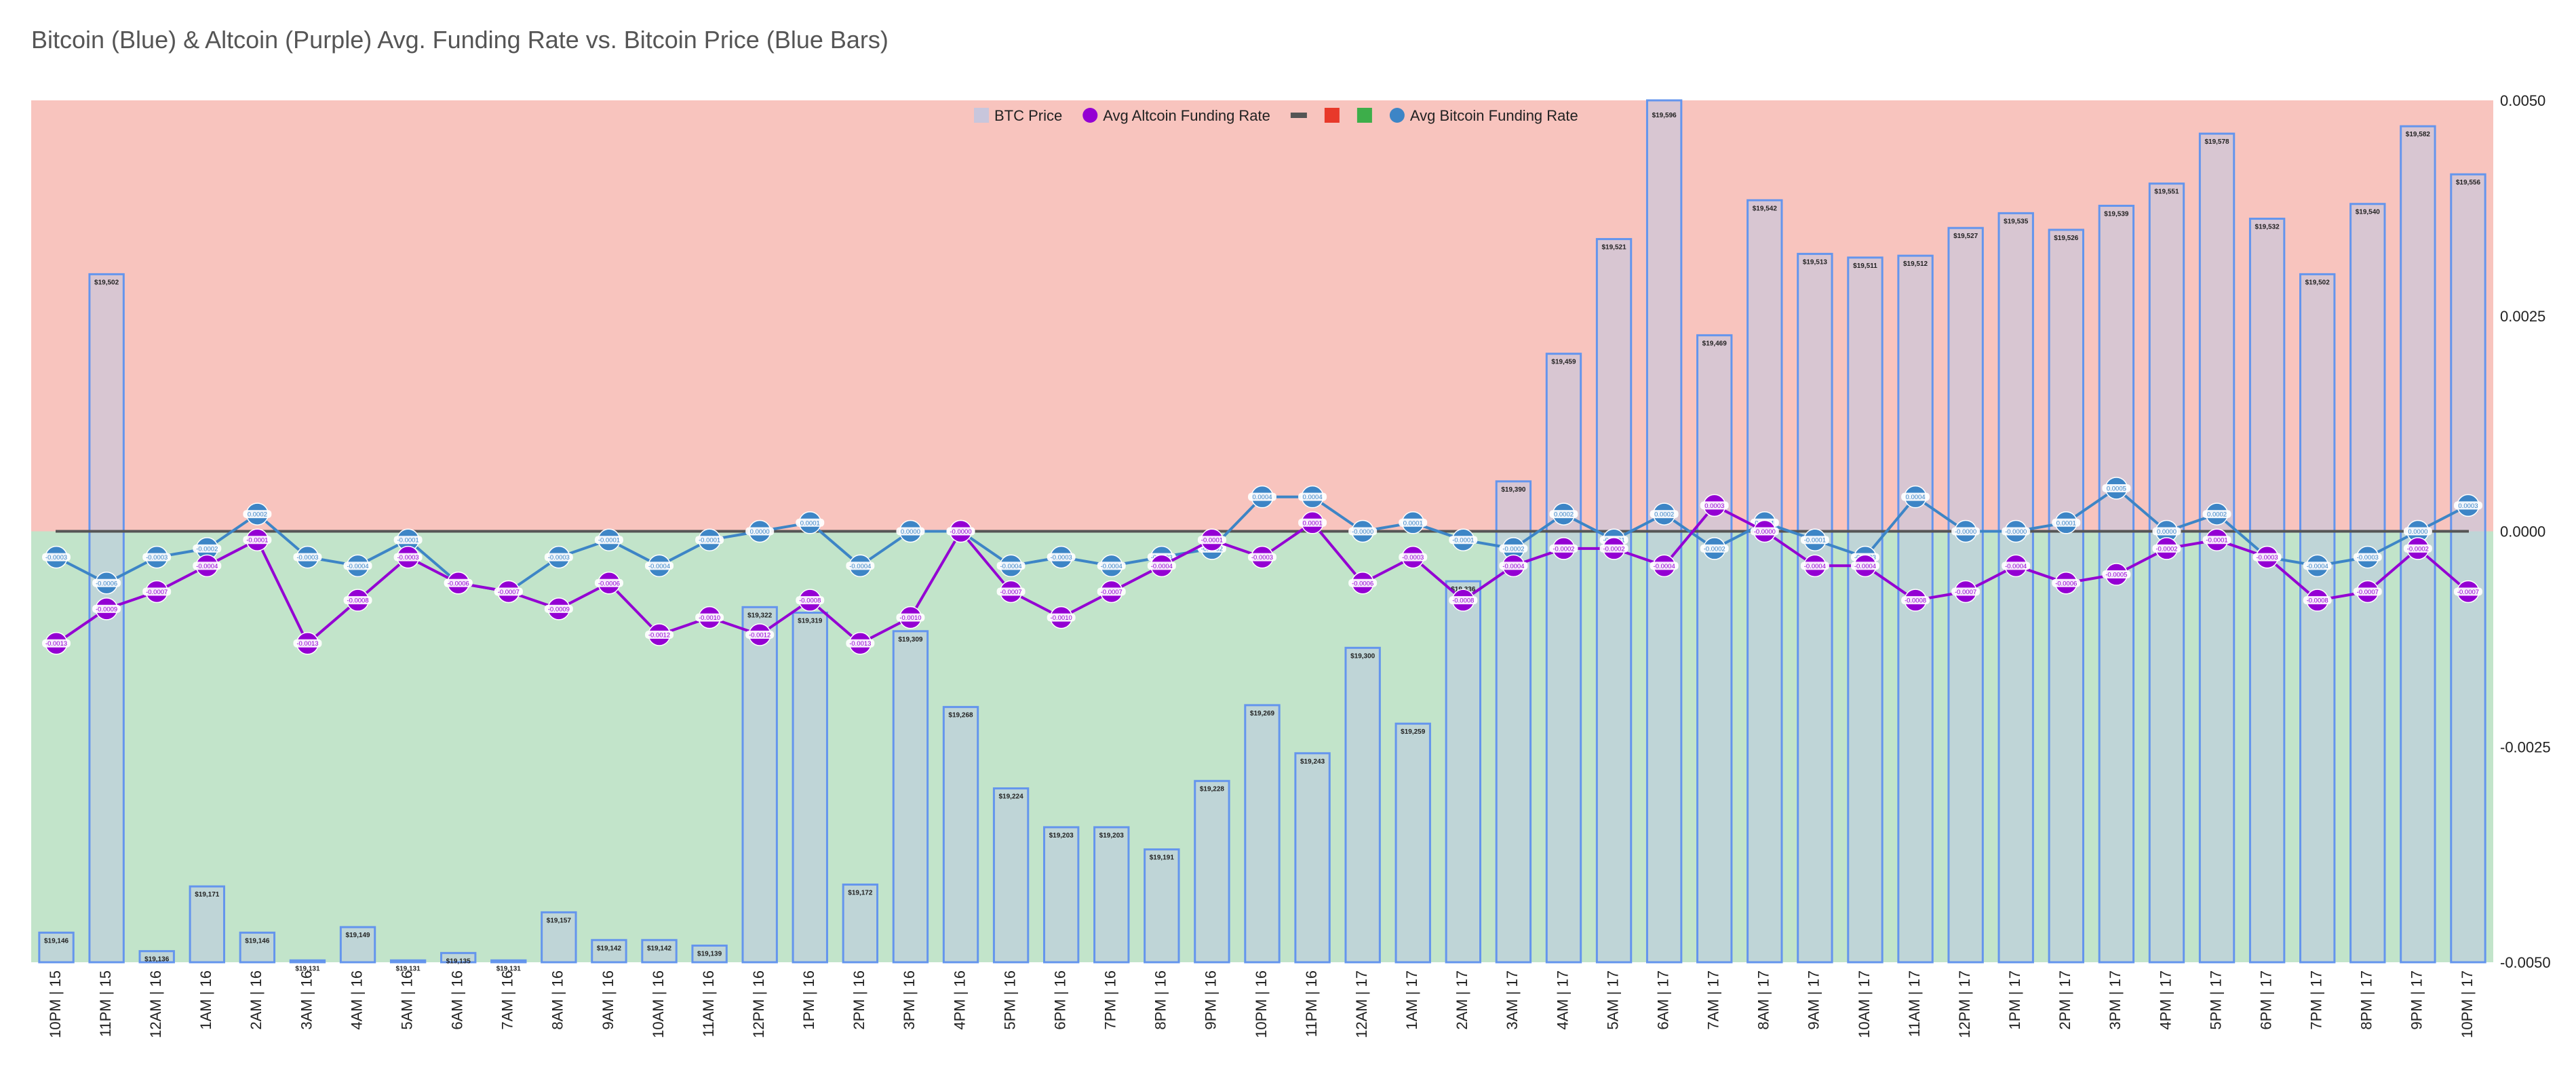 The height and width of the screenshot is (1066, 2576). I want to click on btc-price-label: $19,582, so click(2418, 135).